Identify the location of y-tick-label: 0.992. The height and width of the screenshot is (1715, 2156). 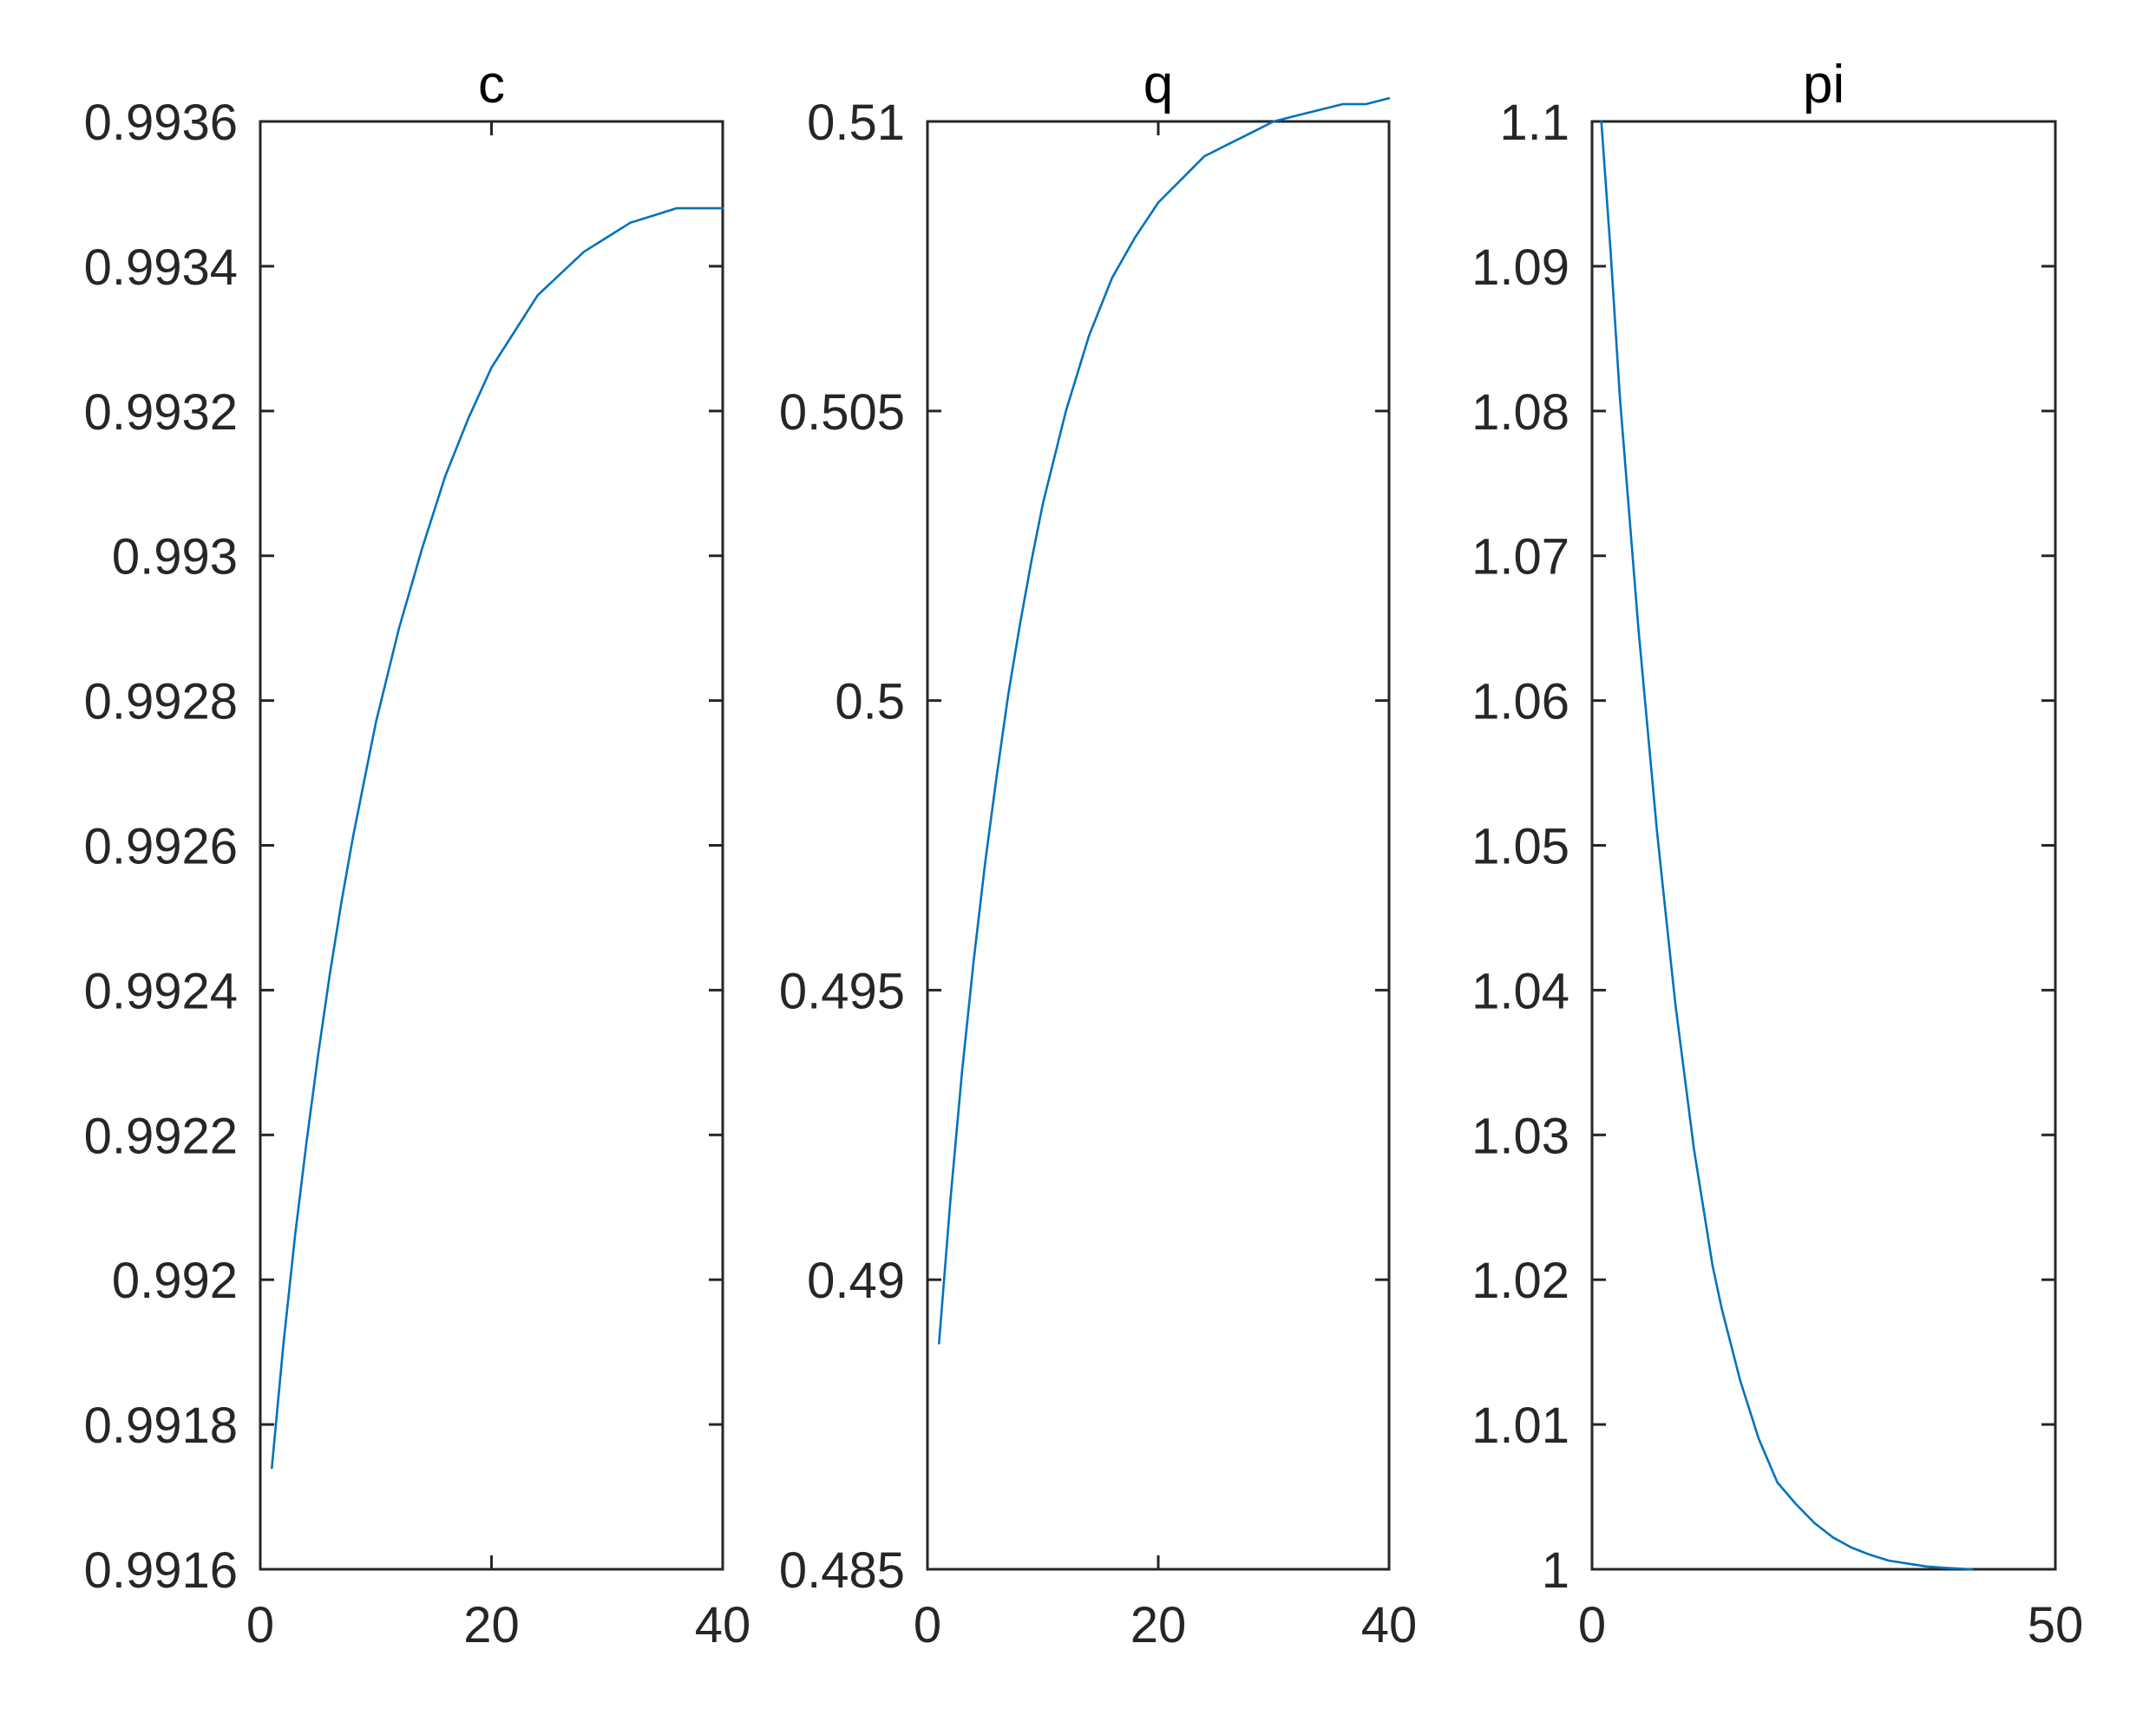
(175, 1281).